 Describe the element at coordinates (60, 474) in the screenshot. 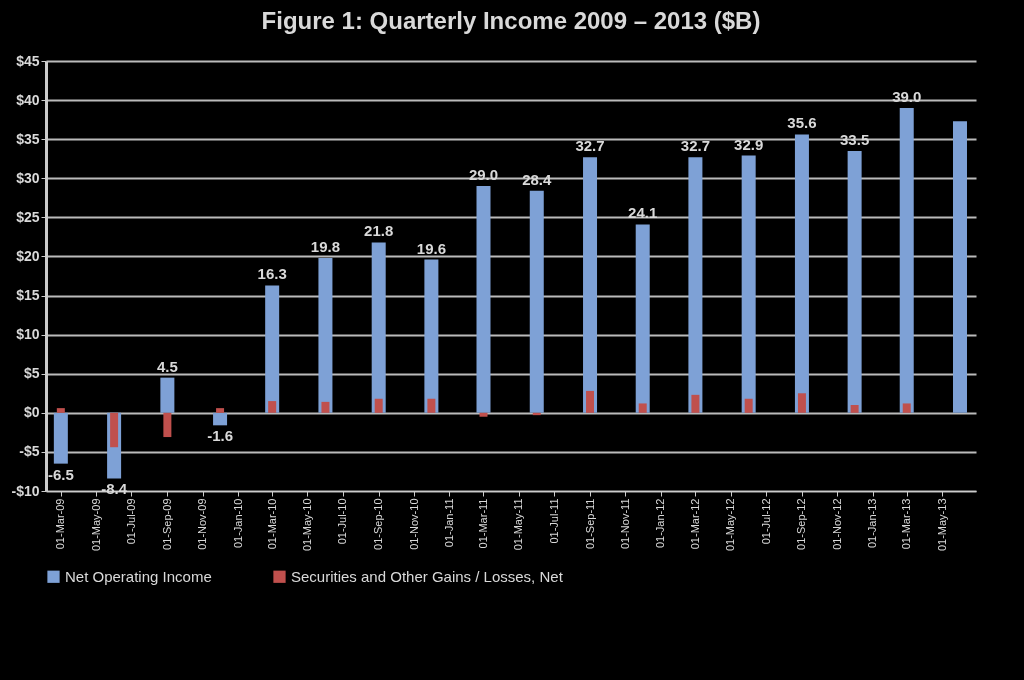

I see `data-label: -6.5` at that location.